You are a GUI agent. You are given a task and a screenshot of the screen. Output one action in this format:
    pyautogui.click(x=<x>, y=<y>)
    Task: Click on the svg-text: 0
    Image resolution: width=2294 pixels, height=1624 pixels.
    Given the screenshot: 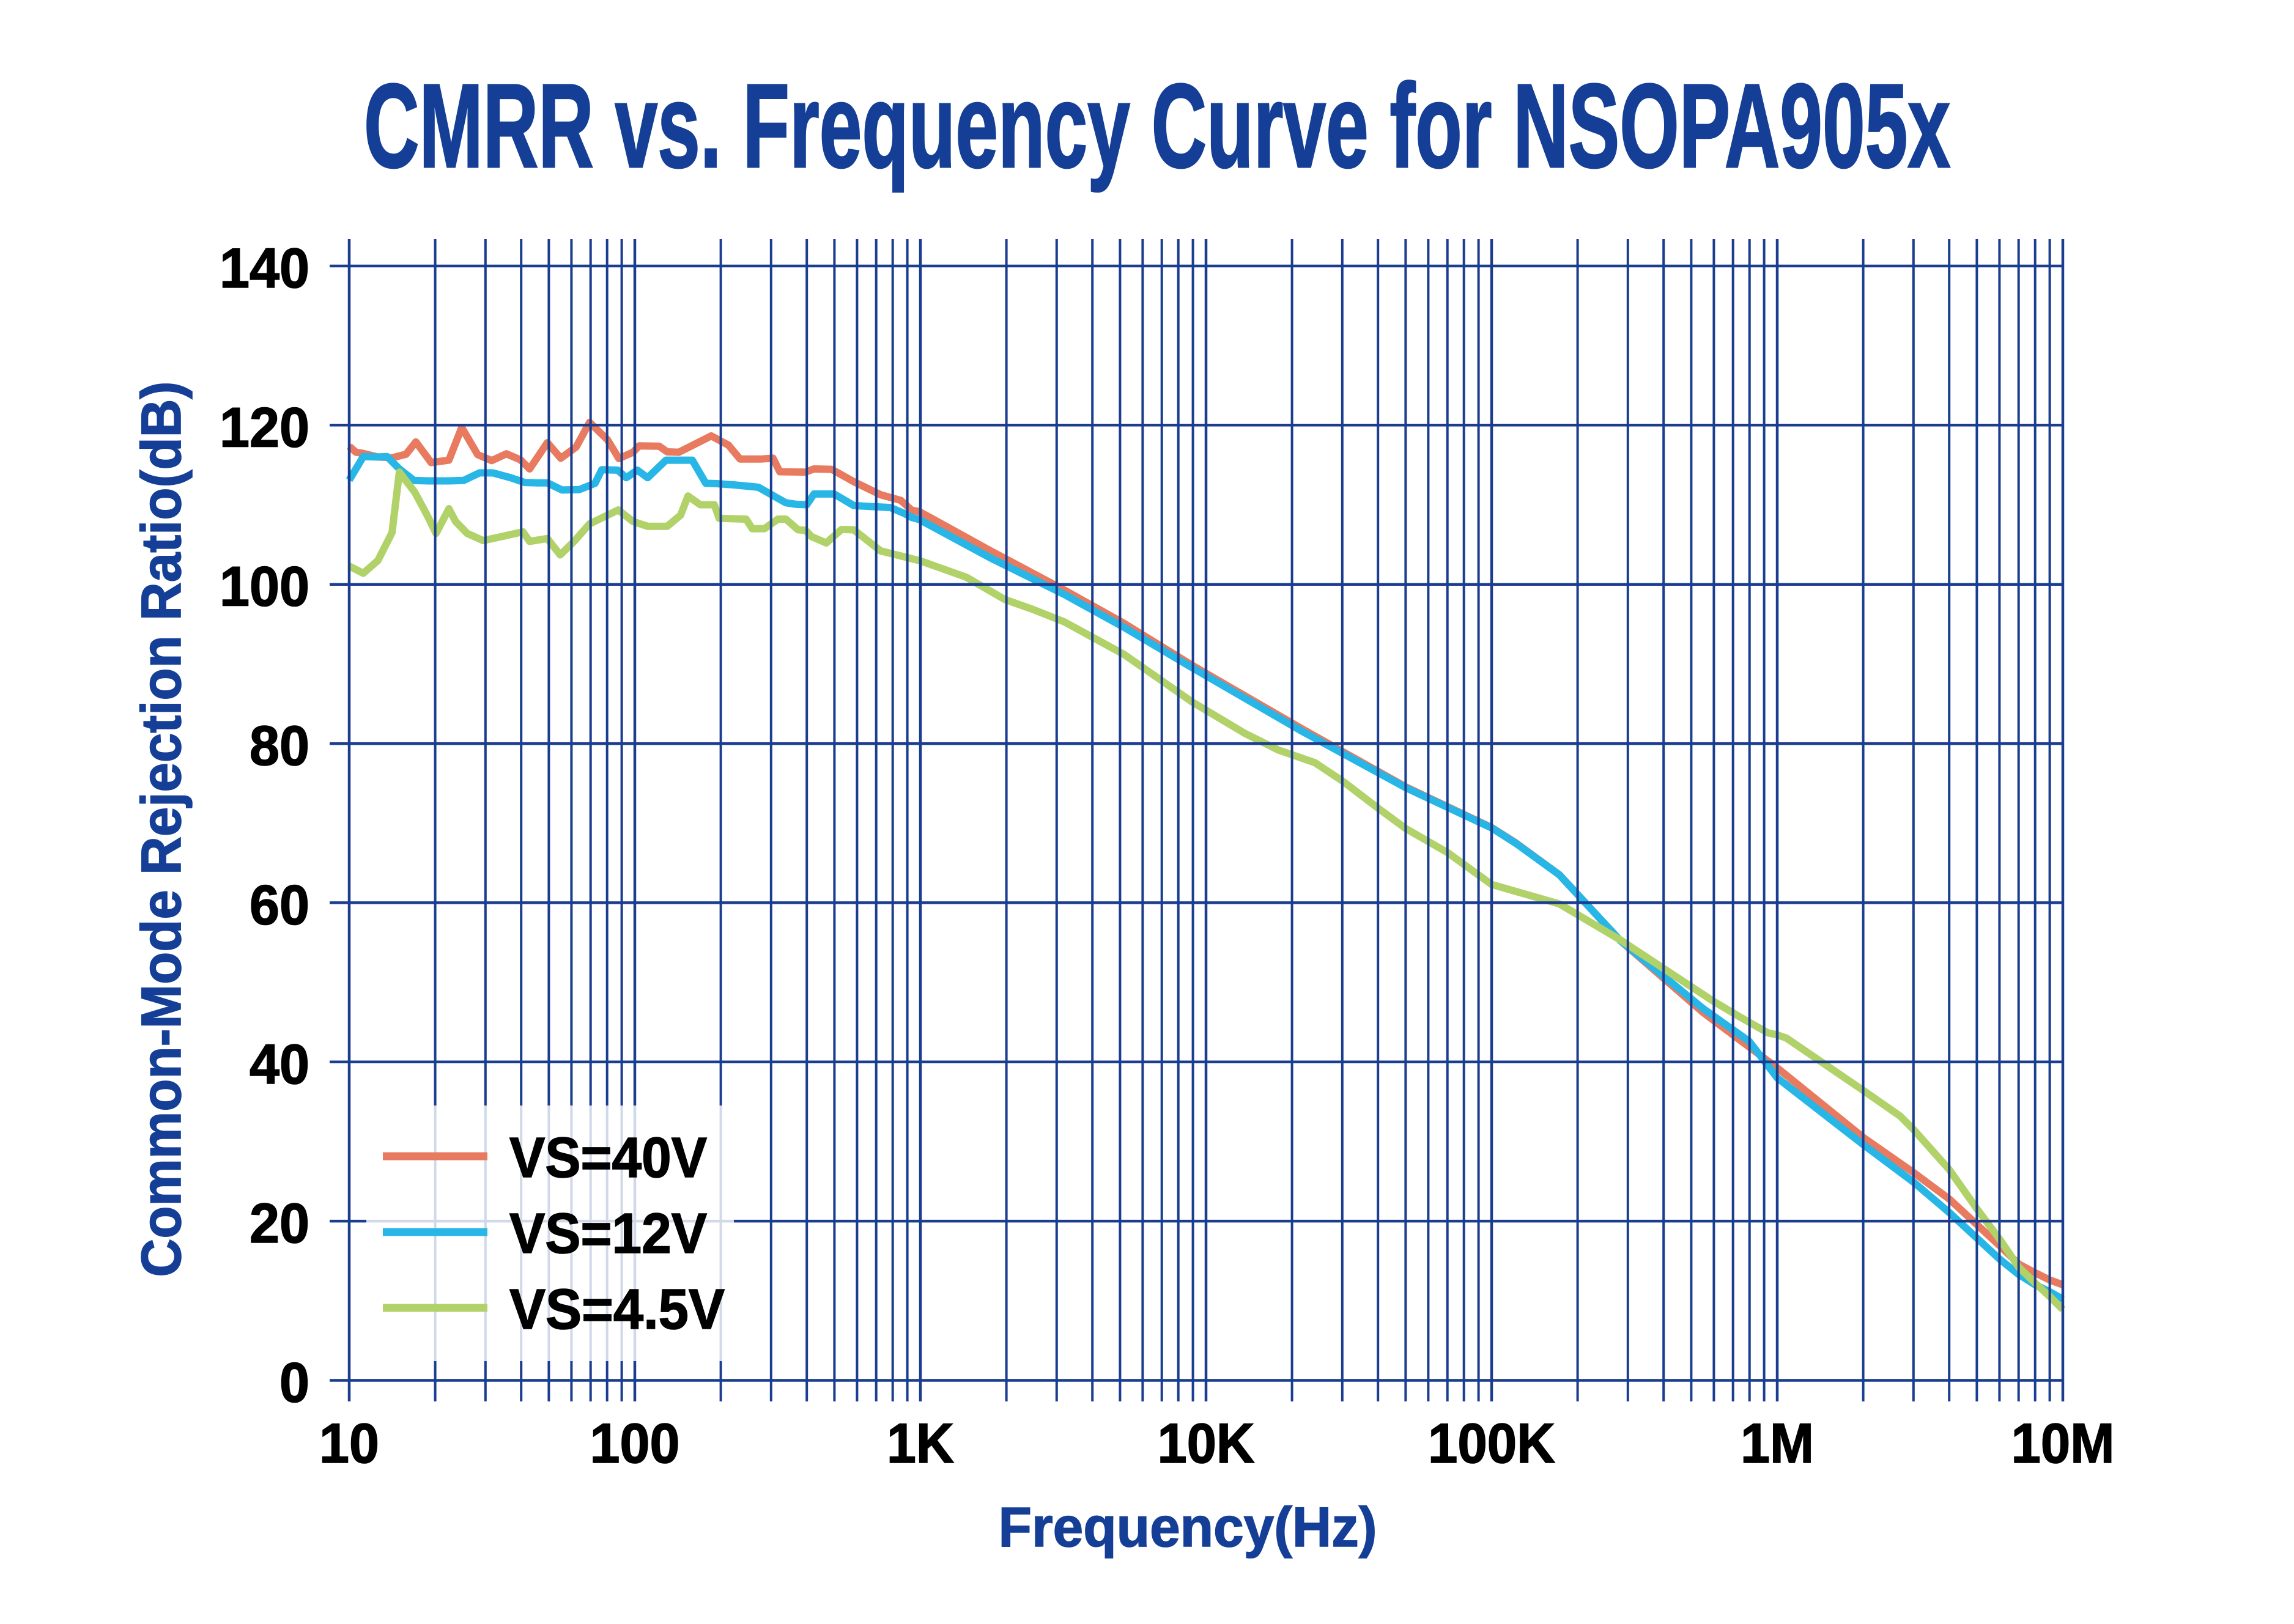 What is the action you would take?
    pyautogui.click(x=294, y=1383)
    